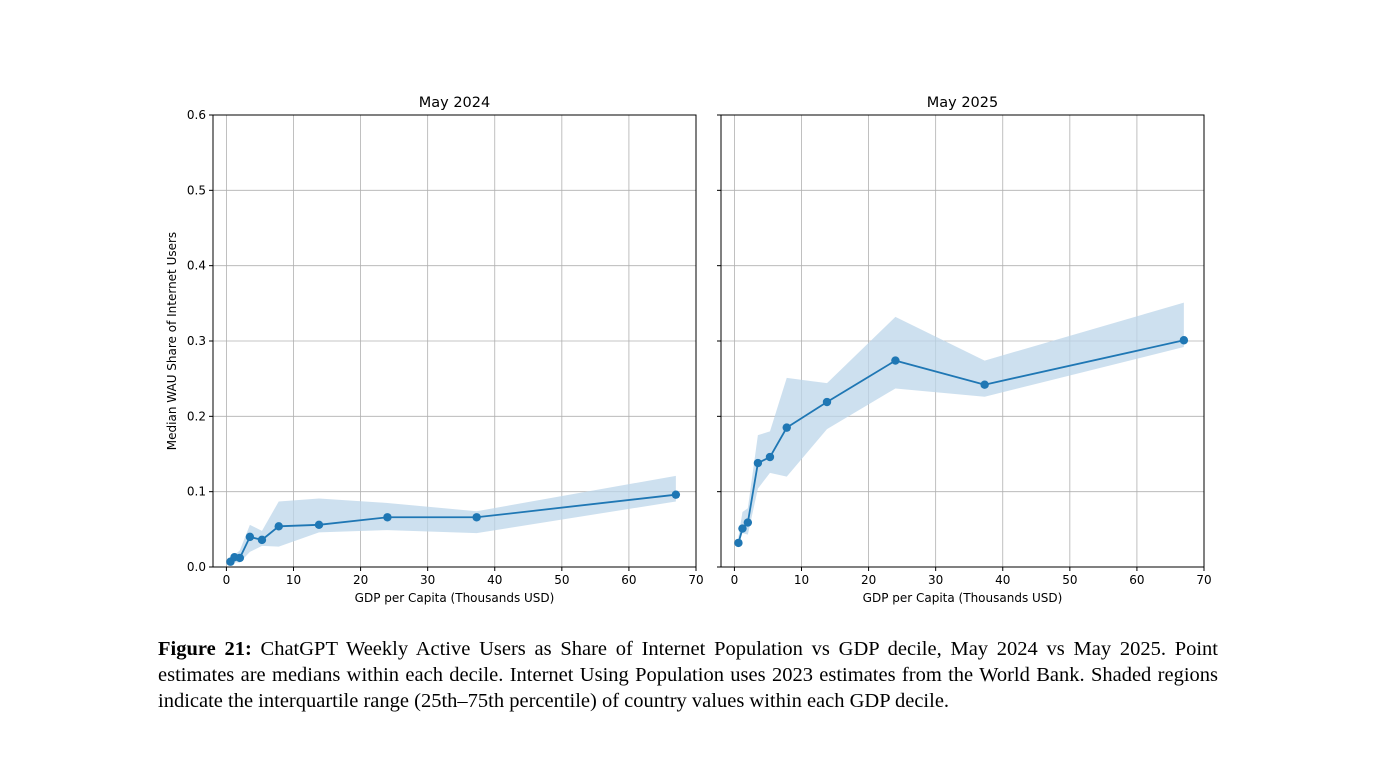  Describe the element at coordinates (196, 266) in the screenshot. I see `y-tick-label: 0.4` at that location.